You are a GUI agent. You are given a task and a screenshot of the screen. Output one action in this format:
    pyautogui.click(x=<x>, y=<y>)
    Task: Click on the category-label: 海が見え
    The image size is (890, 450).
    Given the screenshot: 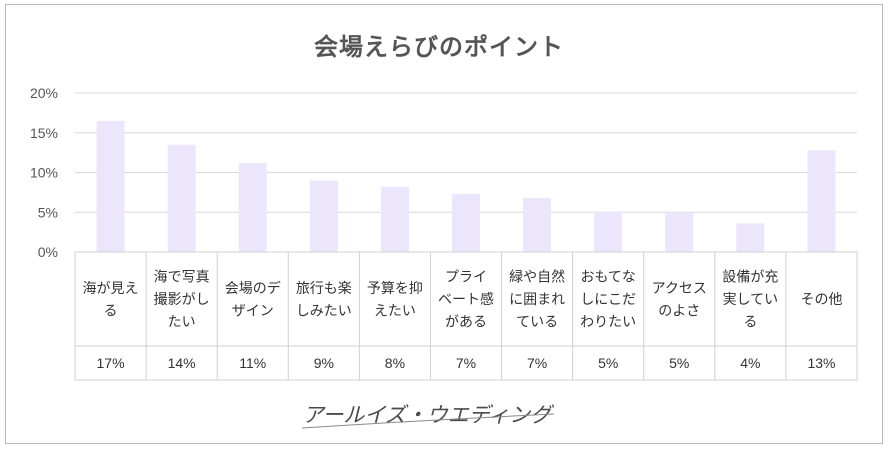 What is the action you would take?
    pyautogui.click(x=111, y=289)
    